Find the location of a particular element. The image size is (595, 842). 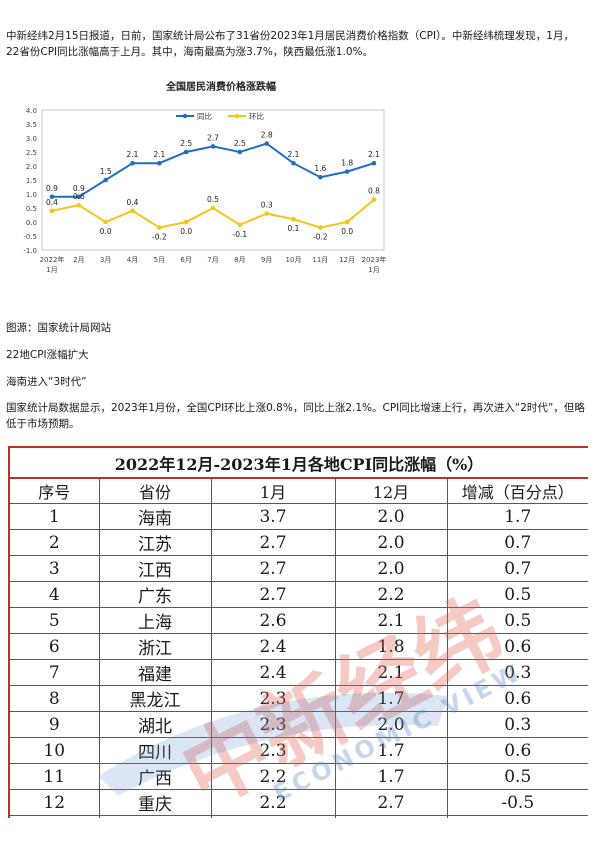

table-row: 13甘肃2.21.90.3 is located at coordinates (298, 816).